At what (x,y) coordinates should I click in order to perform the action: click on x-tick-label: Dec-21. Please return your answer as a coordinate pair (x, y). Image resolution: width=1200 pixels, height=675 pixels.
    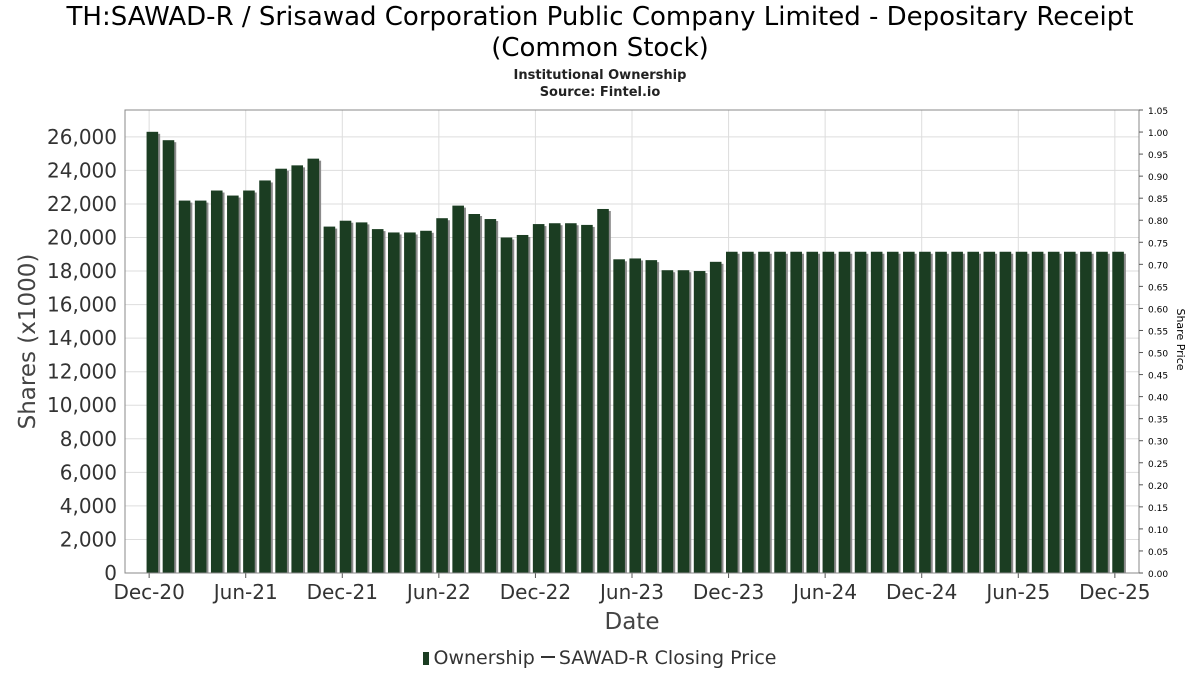
    Looking at the image, I should click on (342, 592).